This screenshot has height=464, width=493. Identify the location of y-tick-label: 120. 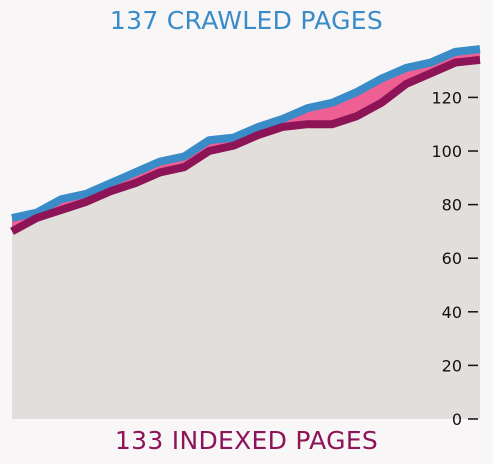
(446, 97).